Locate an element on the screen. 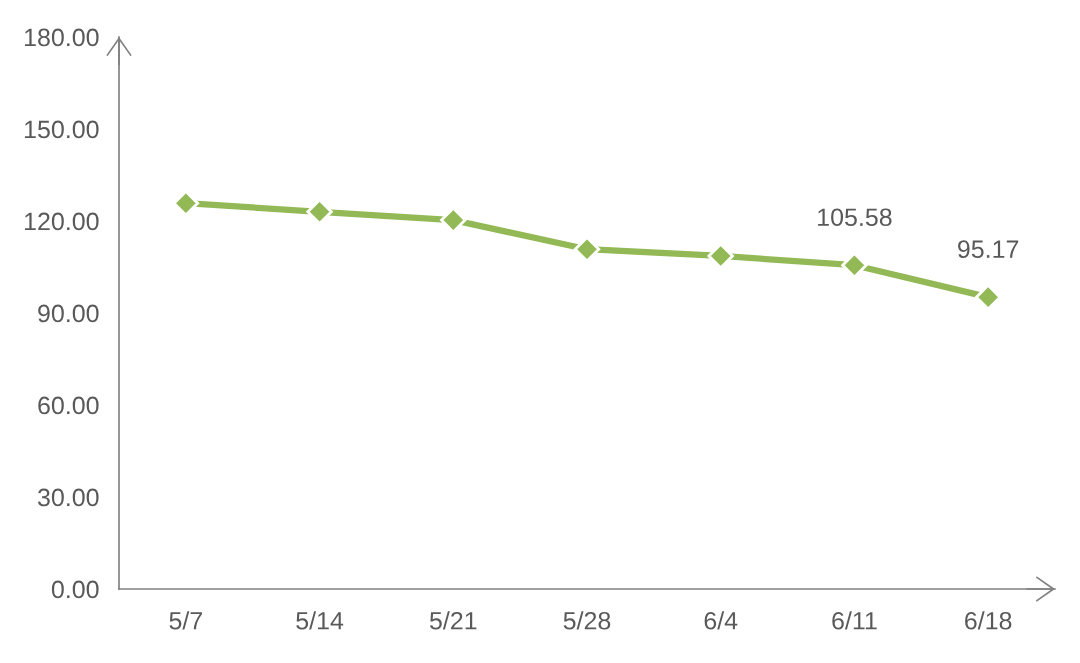 The image size is (1080, 663). data-label: 105.58 is located at coordinates (855, 217).